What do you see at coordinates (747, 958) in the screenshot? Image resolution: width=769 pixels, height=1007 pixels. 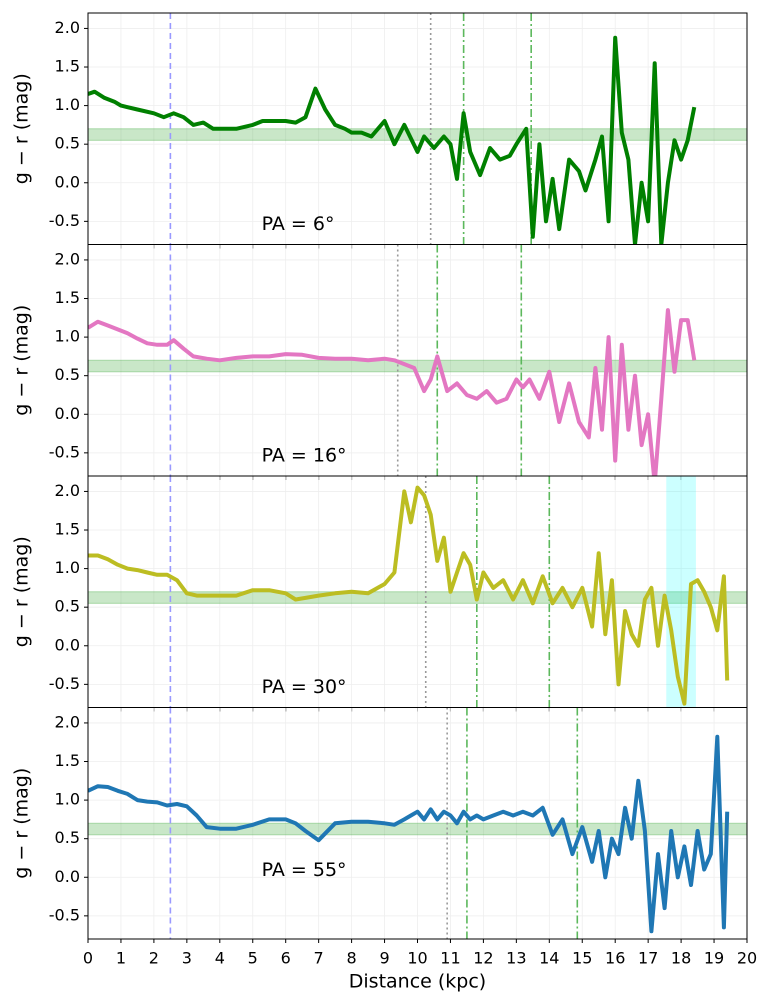 I see `x-tick-label: 20` at bounding box center [747, 958].